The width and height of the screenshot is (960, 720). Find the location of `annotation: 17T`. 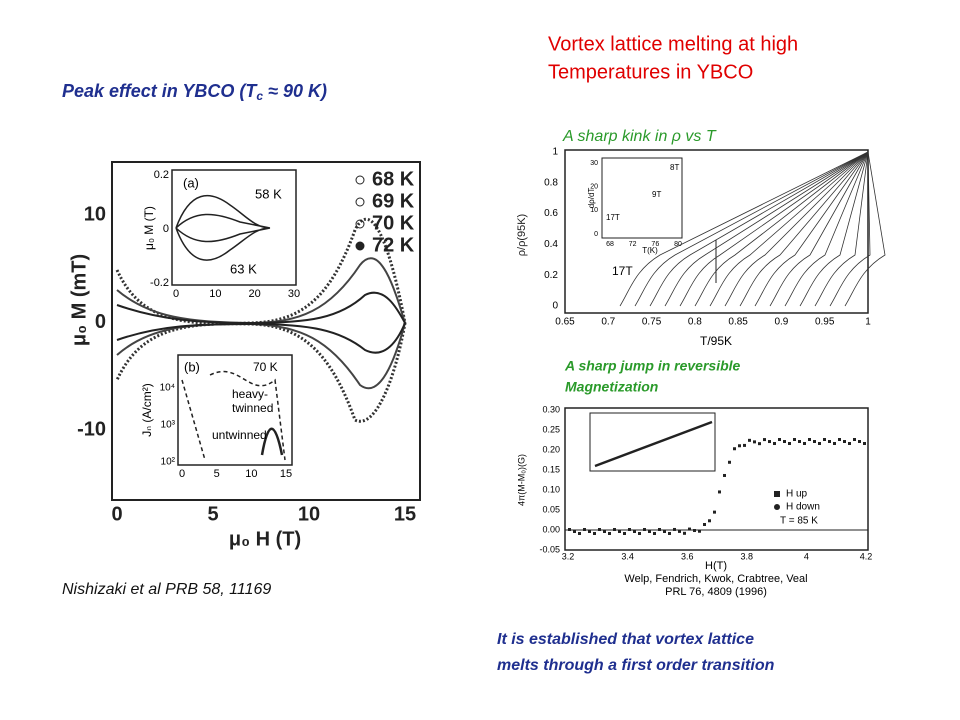

annotation: 17T is located at coordinates (613, 217).